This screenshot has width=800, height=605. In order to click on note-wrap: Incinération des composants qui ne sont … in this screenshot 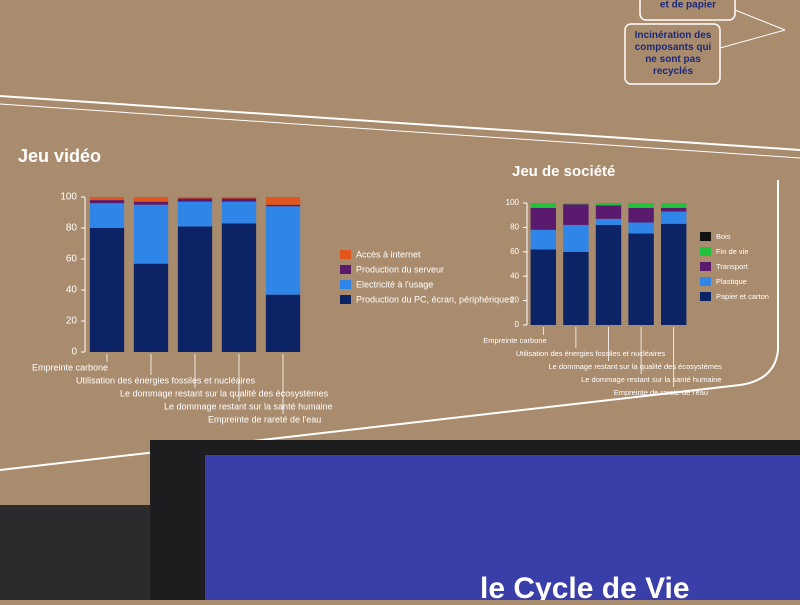, I will do `click(673, 53)`.